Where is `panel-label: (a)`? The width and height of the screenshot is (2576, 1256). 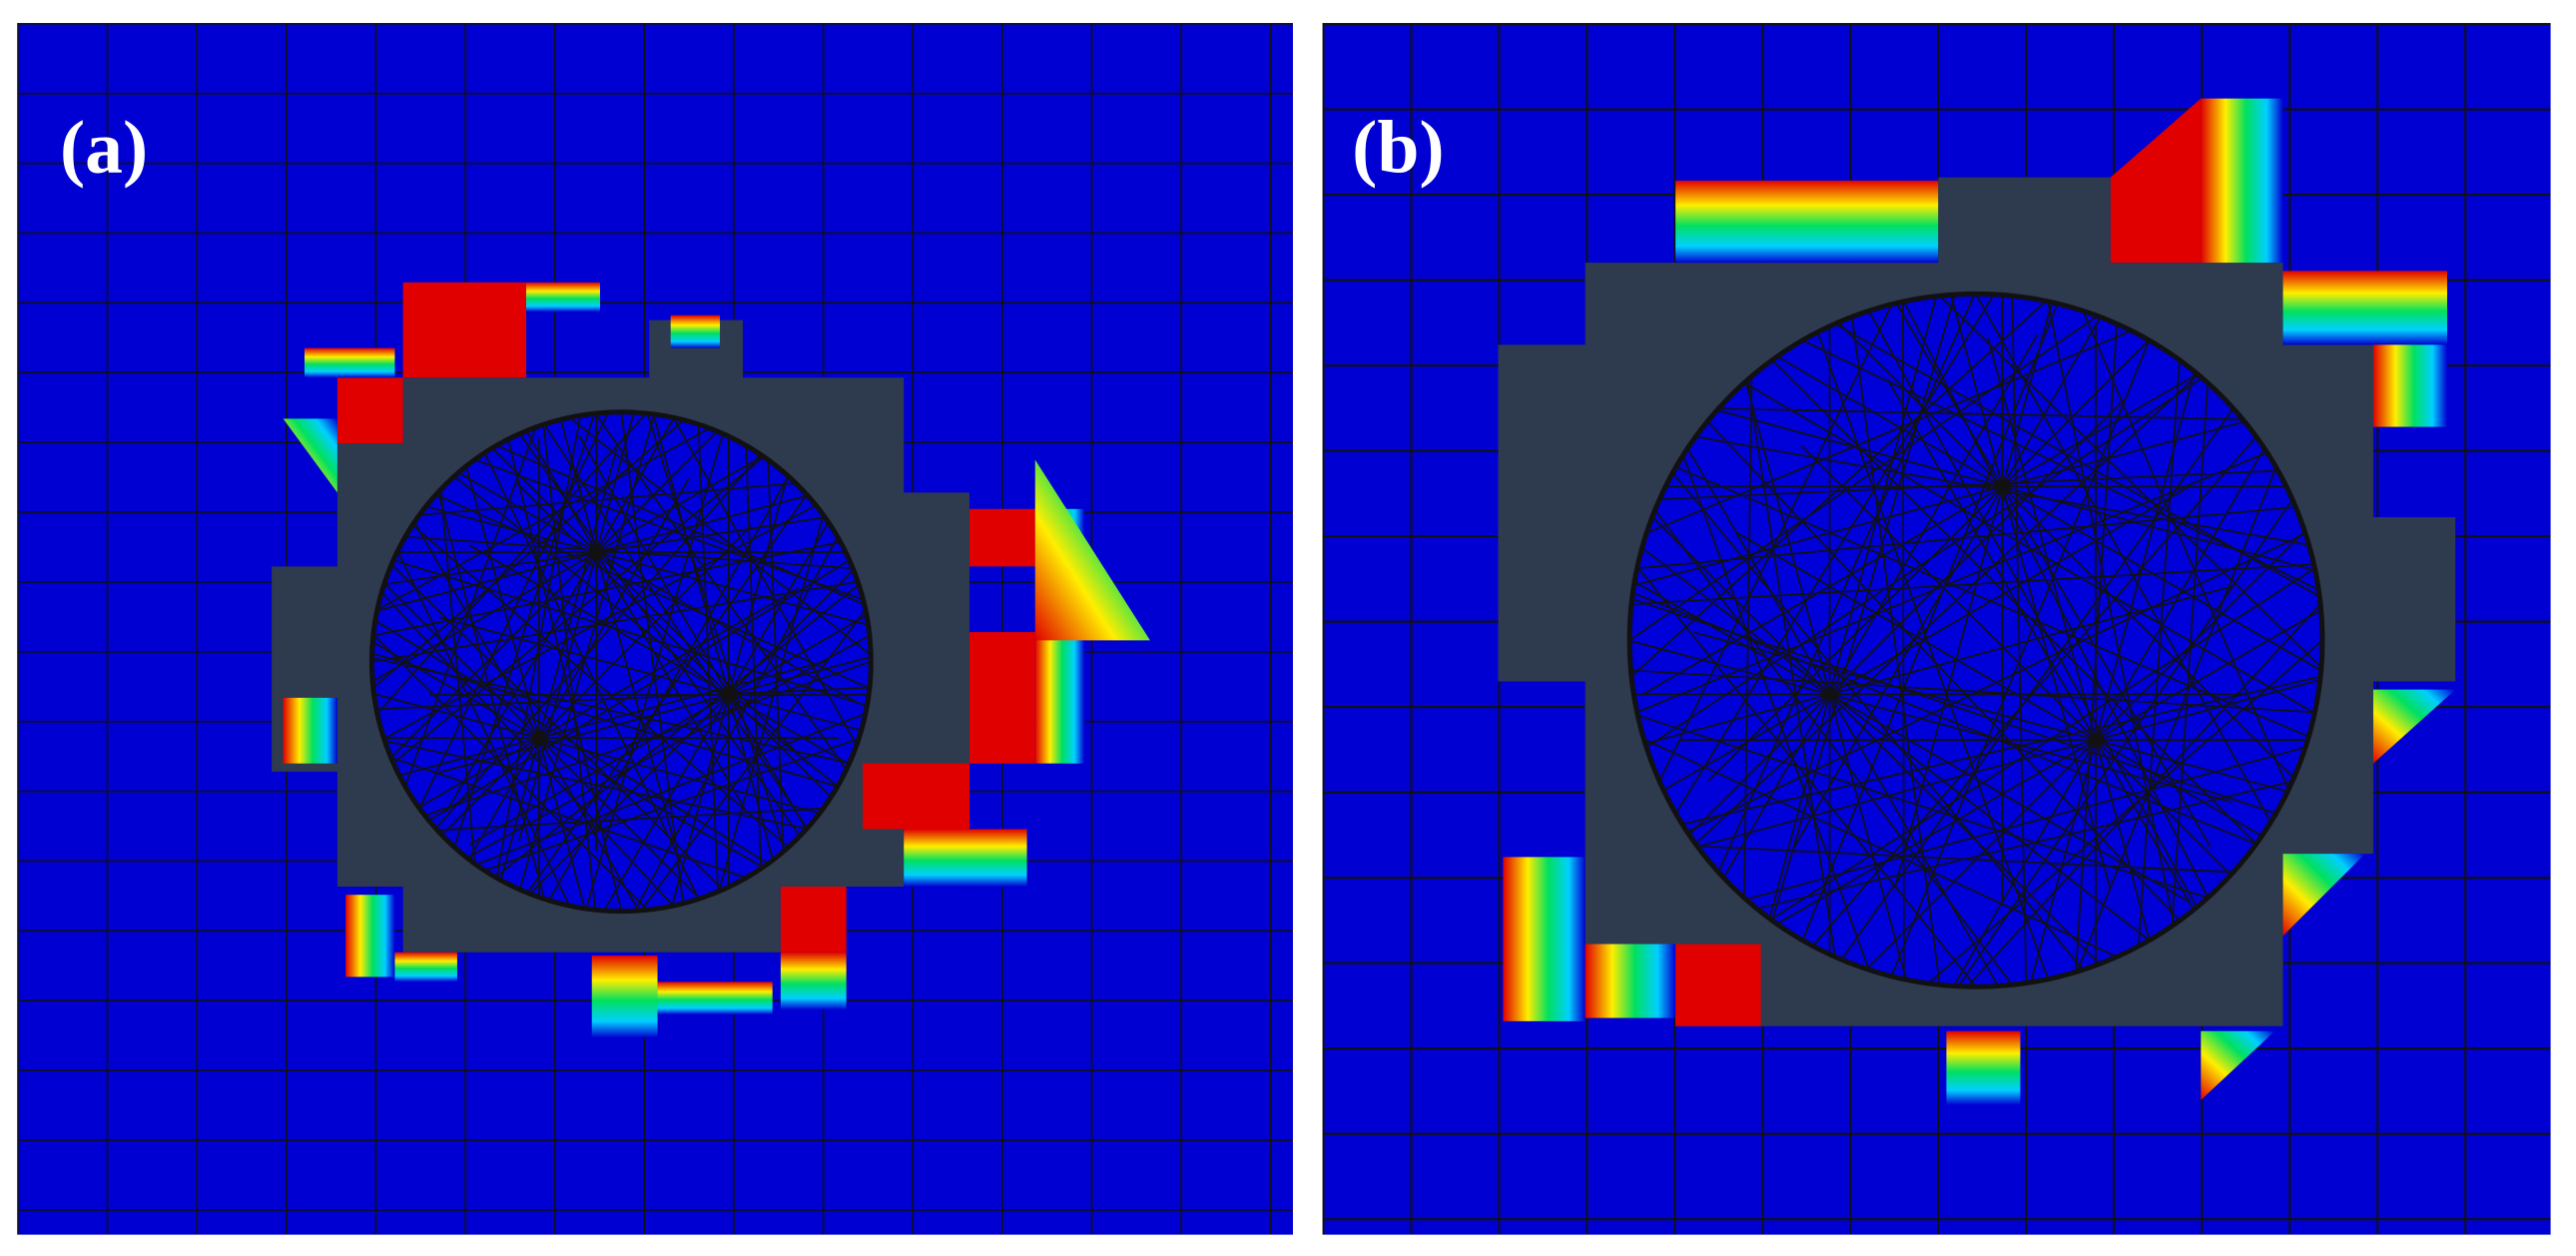 panel-label: (a) is located at coordinates (104, 149).